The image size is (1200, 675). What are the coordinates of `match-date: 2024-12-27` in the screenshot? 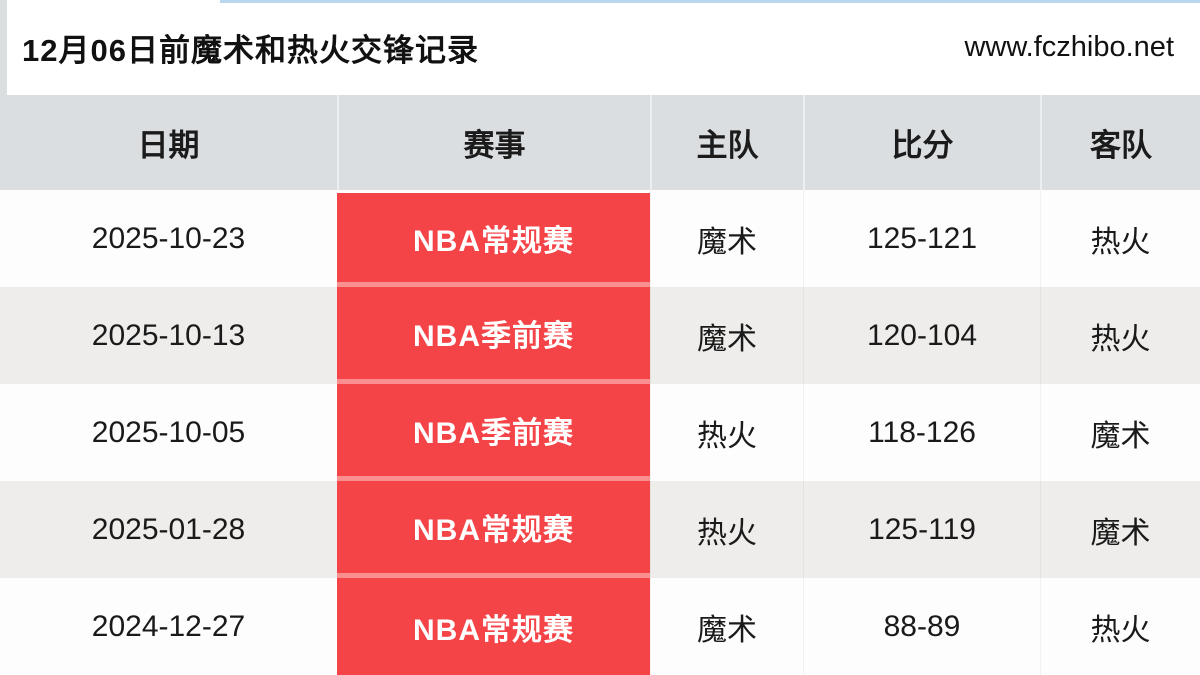 It's located at (168, 626).